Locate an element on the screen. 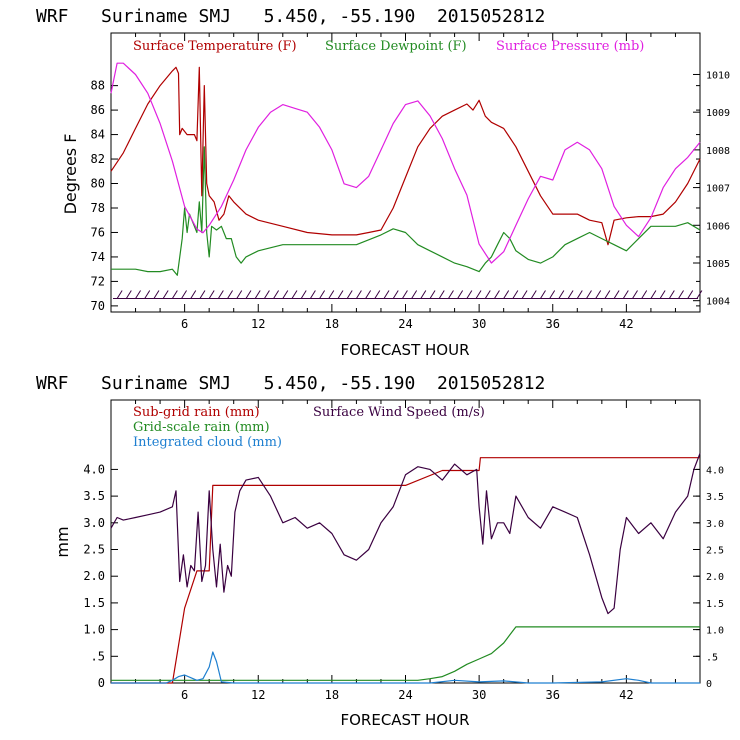 This screenshot has width=740, height=740. top-right-axis-ticks: 1004 1005 1006 1007 1008 1009 1010 is located at coordinates (711, 189).